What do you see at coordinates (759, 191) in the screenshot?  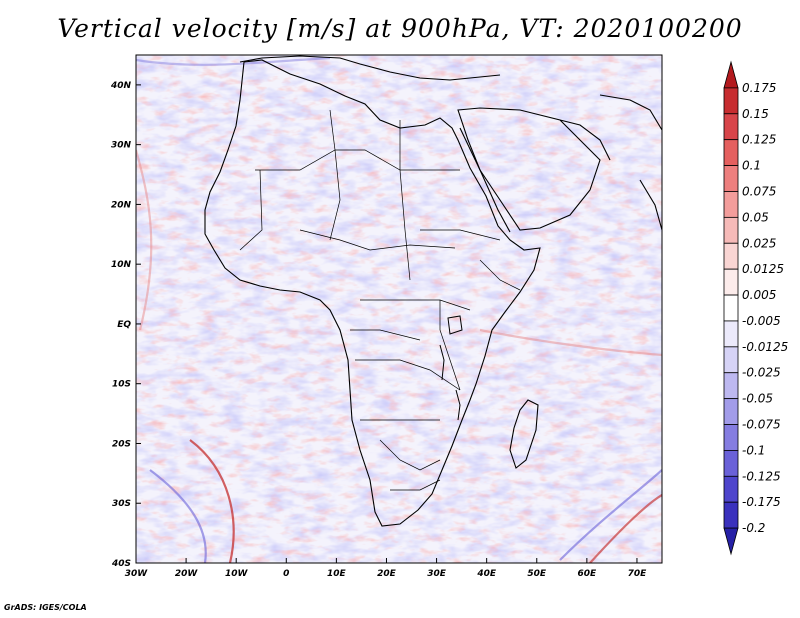 I see `colorbar-label: 0.075` at bounding box center [759, 191].